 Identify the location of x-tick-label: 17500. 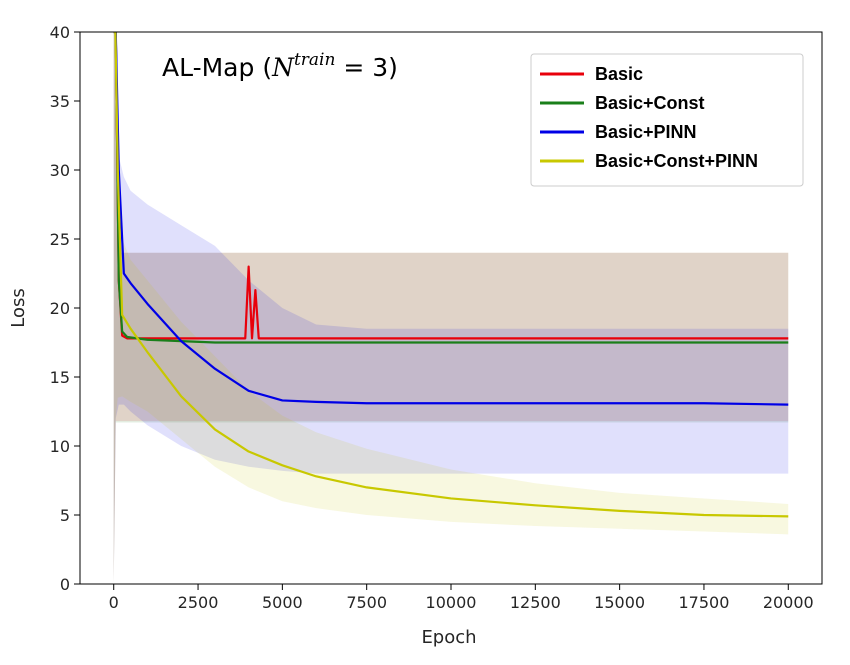
(704, 602).